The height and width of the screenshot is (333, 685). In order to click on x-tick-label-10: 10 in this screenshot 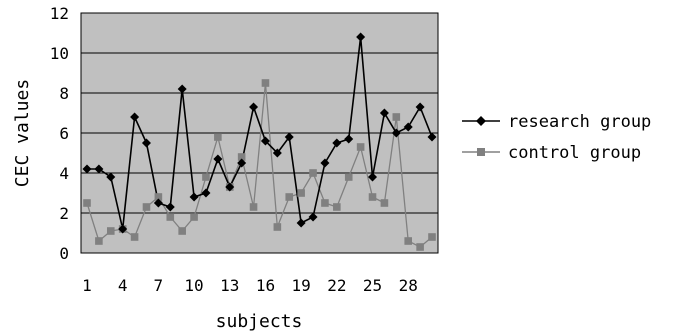, I will do `click(193, 285)`.